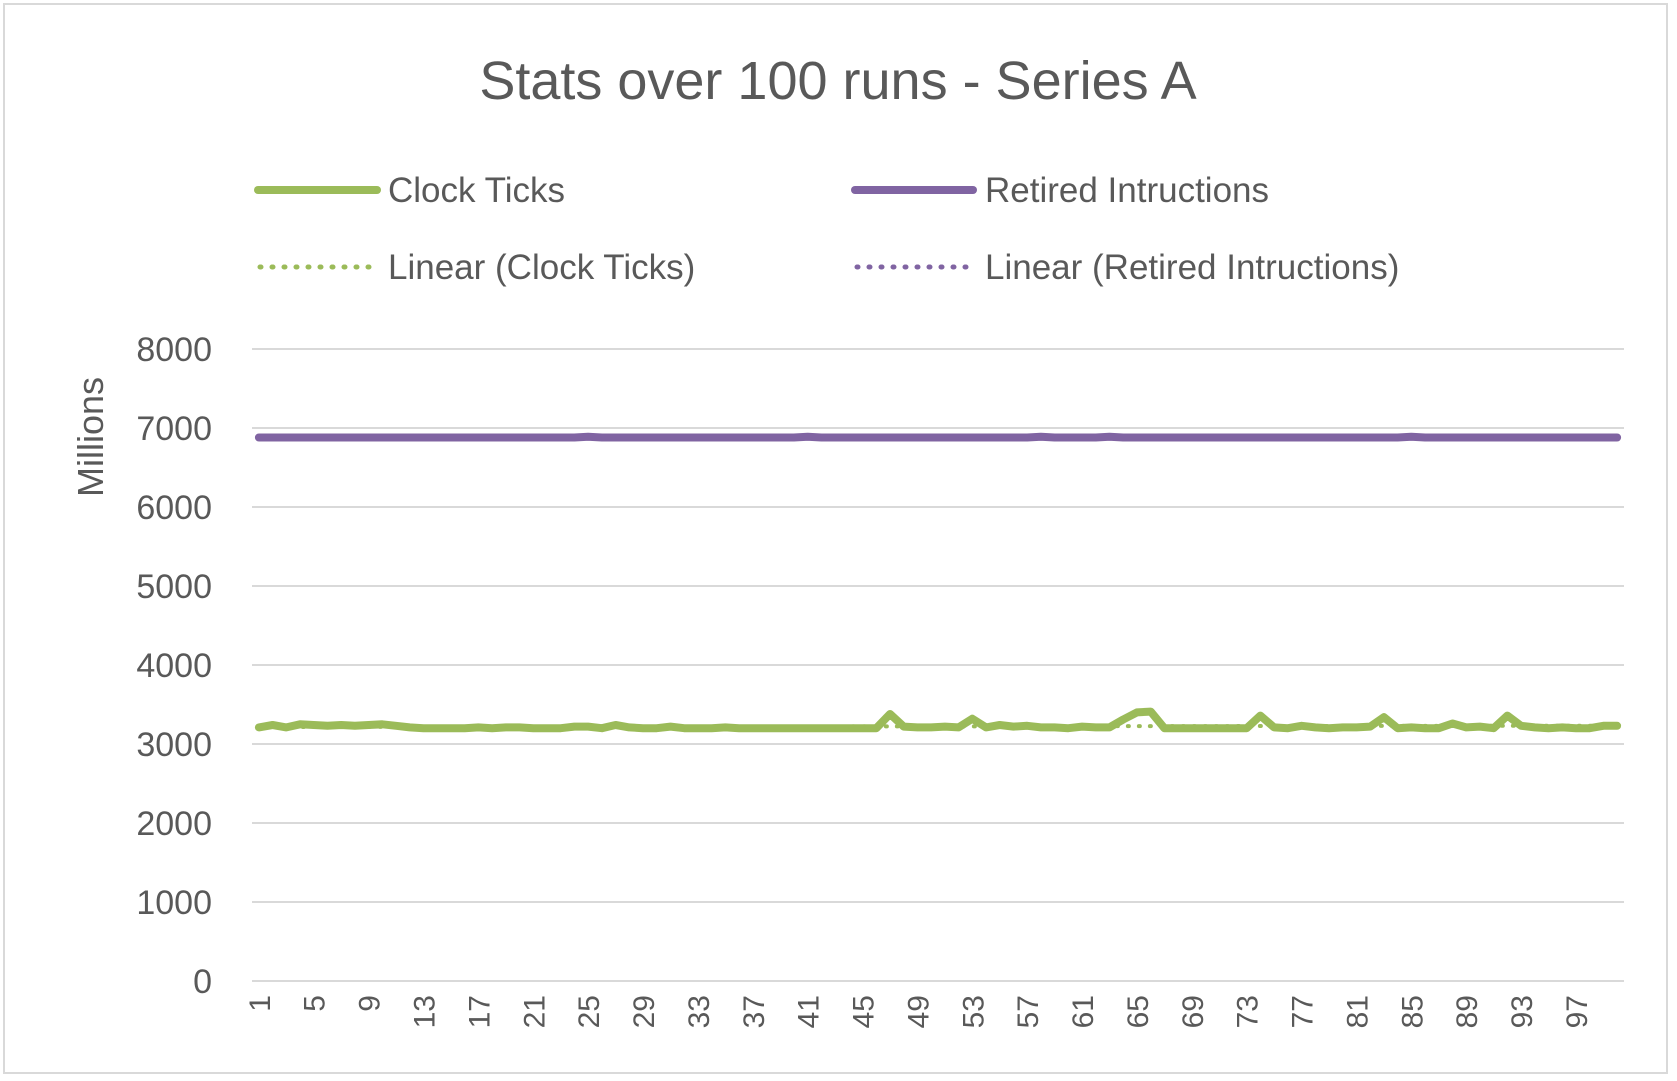  Describe the element at coordinates (174, 903) in the screenshot. I see `y-tick-label: 1000` at that location.